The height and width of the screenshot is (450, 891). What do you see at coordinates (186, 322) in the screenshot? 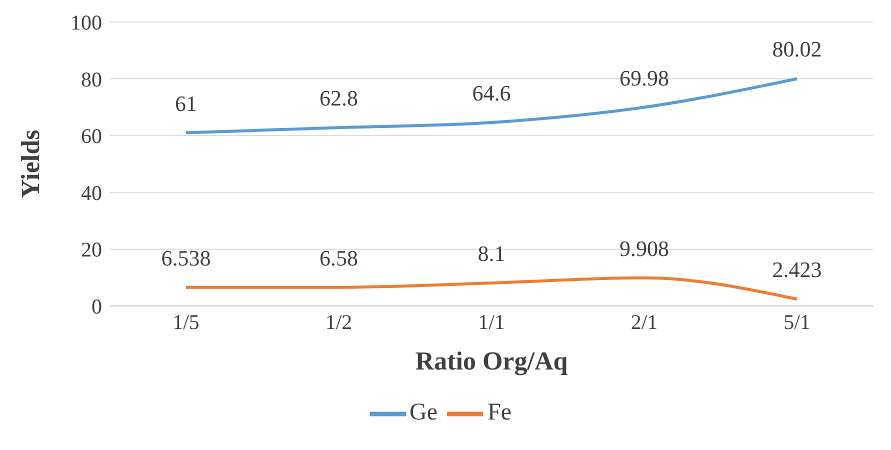
I see `x-tick-label: 1/5` at bounding box center [186, 322].